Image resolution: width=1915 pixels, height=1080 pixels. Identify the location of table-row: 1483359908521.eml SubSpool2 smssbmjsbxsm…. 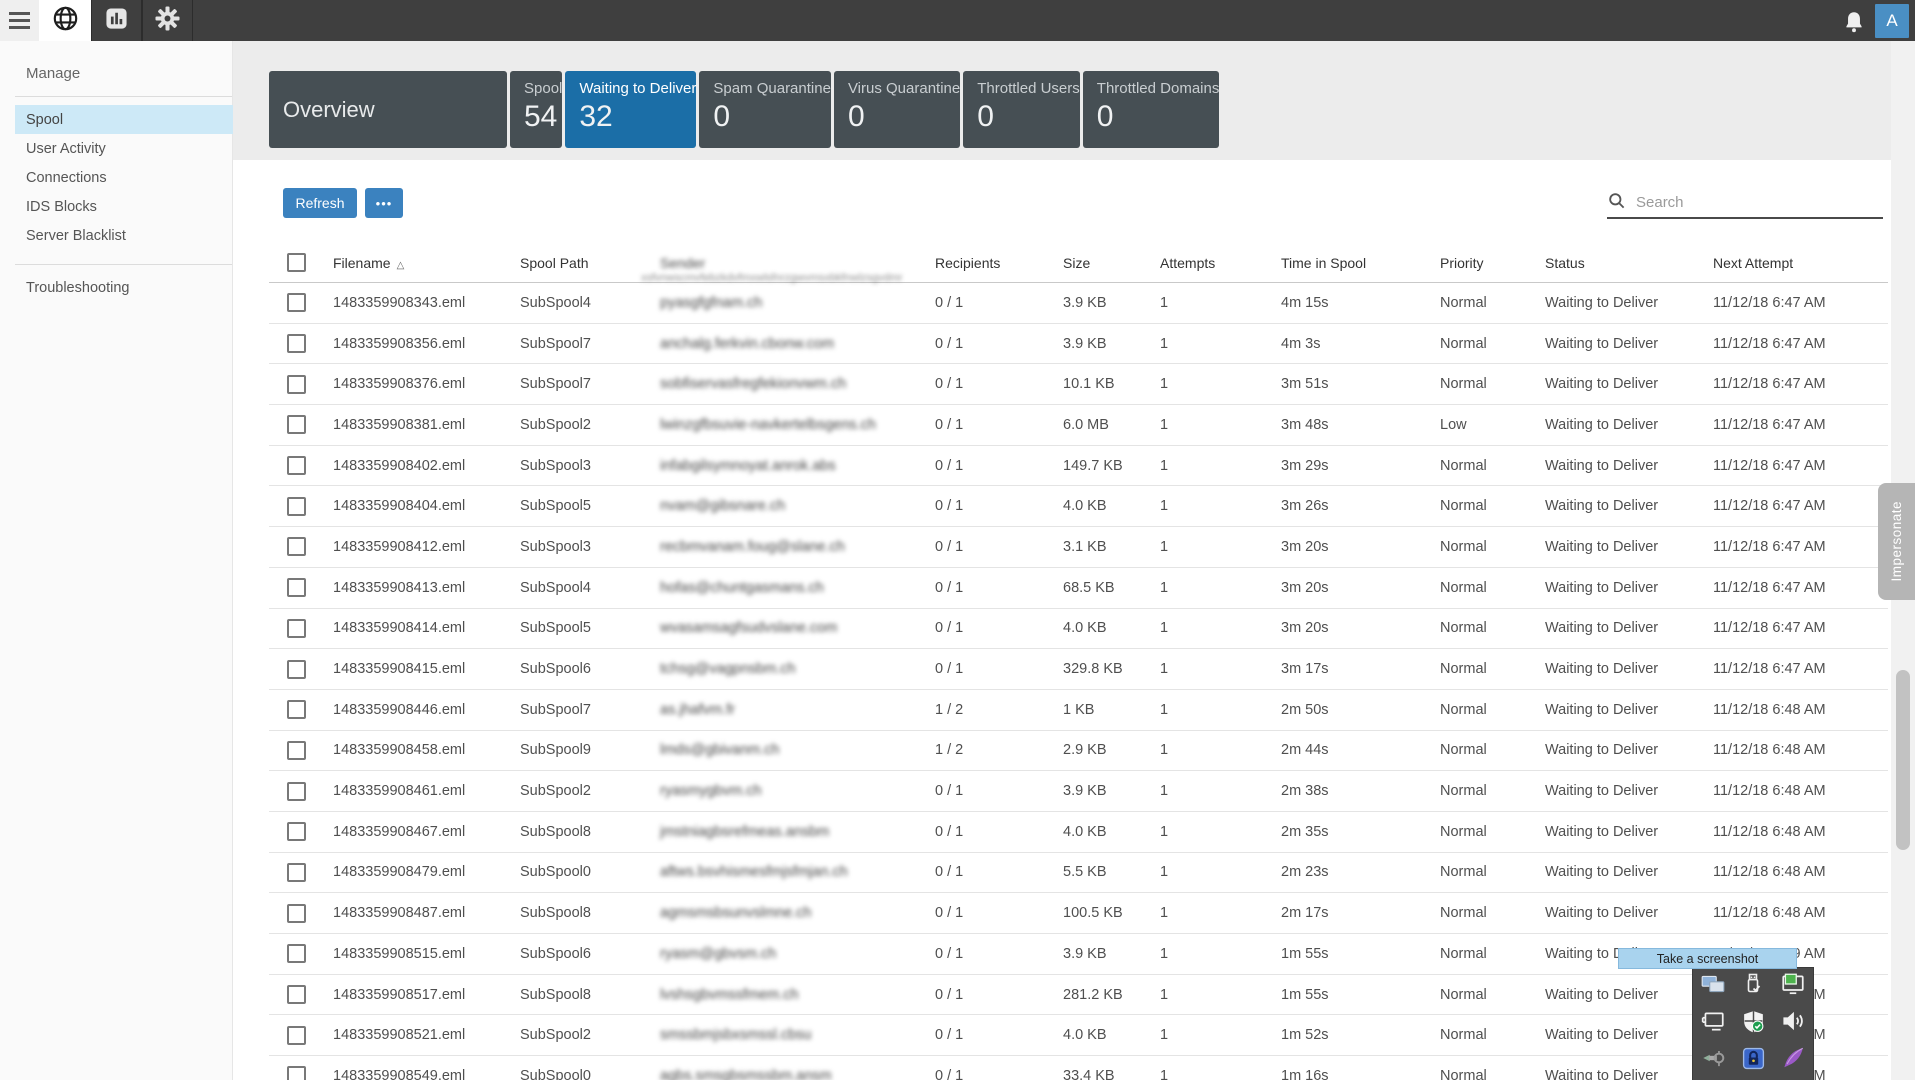
(1078, 1036).